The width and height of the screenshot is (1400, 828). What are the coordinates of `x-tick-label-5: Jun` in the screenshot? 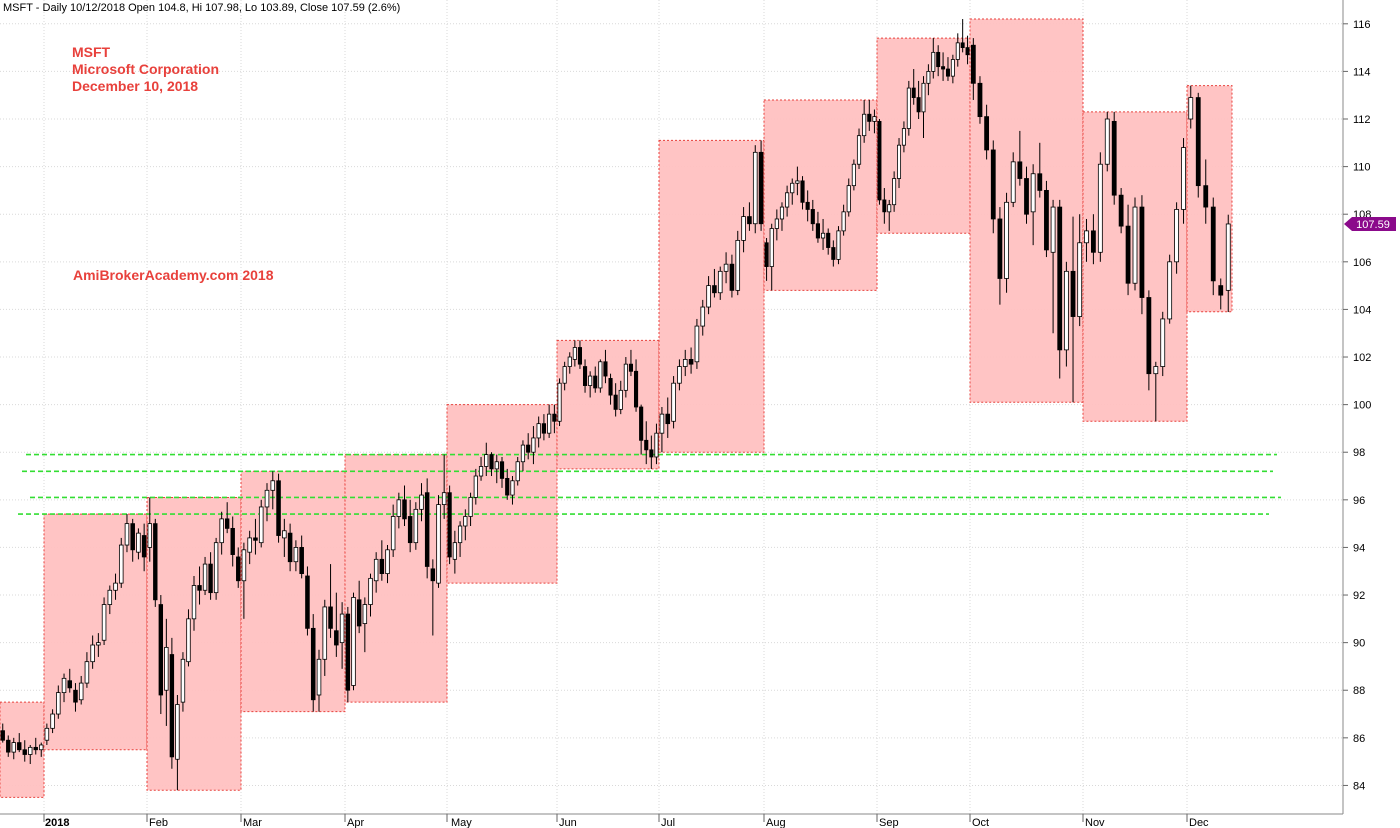 It's located at (568, 822).